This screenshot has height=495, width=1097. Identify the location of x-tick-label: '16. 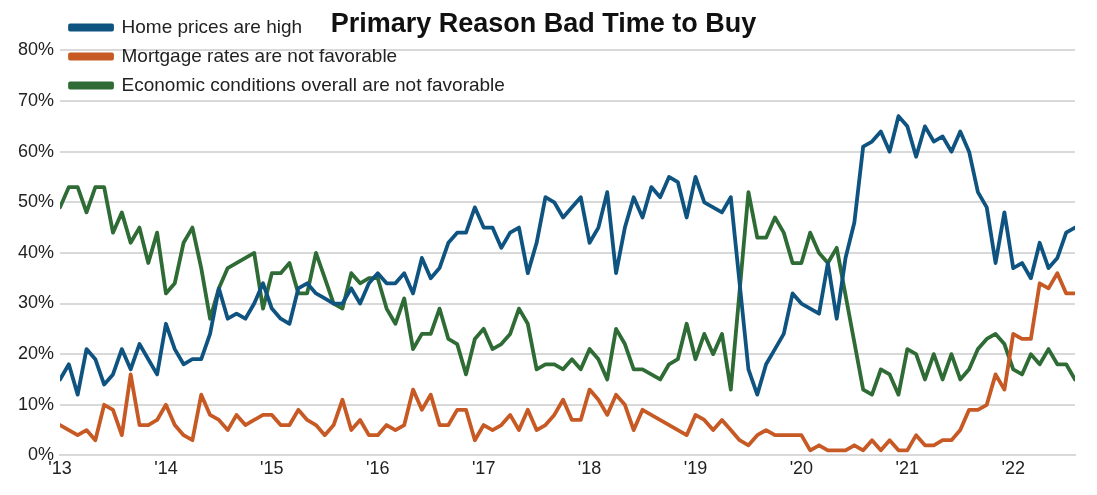
(378, 468).